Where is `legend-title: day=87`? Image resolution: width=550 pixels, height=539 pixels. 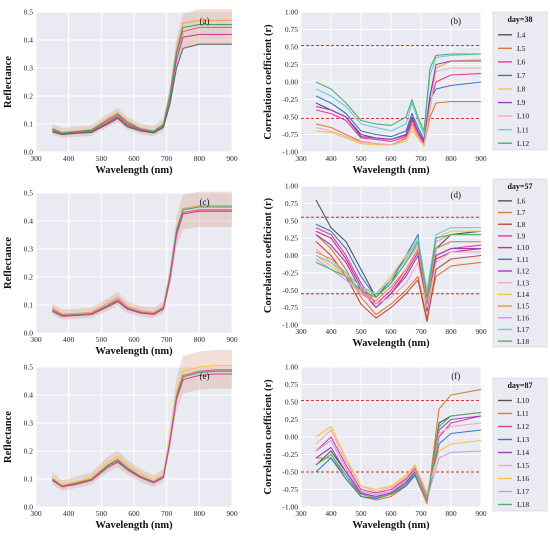 legend-title: day=87 is located at coordinates (519, 385).